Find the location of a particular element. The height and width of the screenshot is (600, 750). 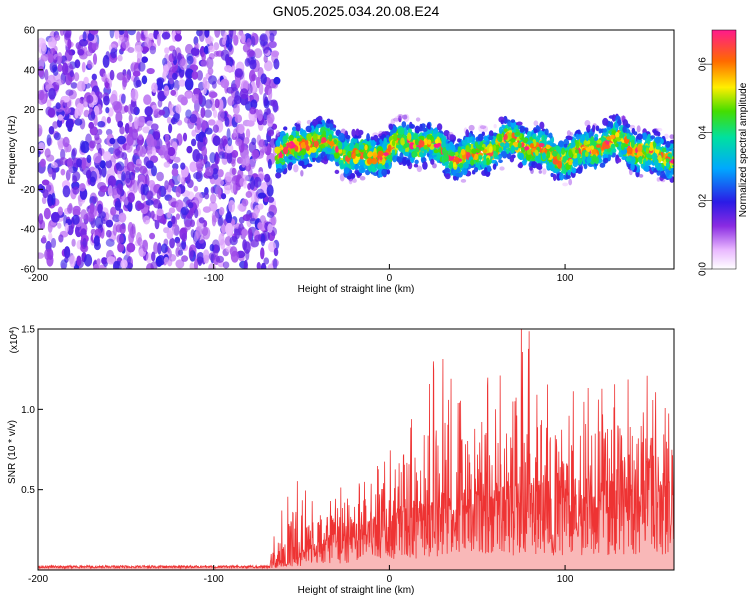

colorbar-tick-label: 0.4 is located at coordinates (703, 132).